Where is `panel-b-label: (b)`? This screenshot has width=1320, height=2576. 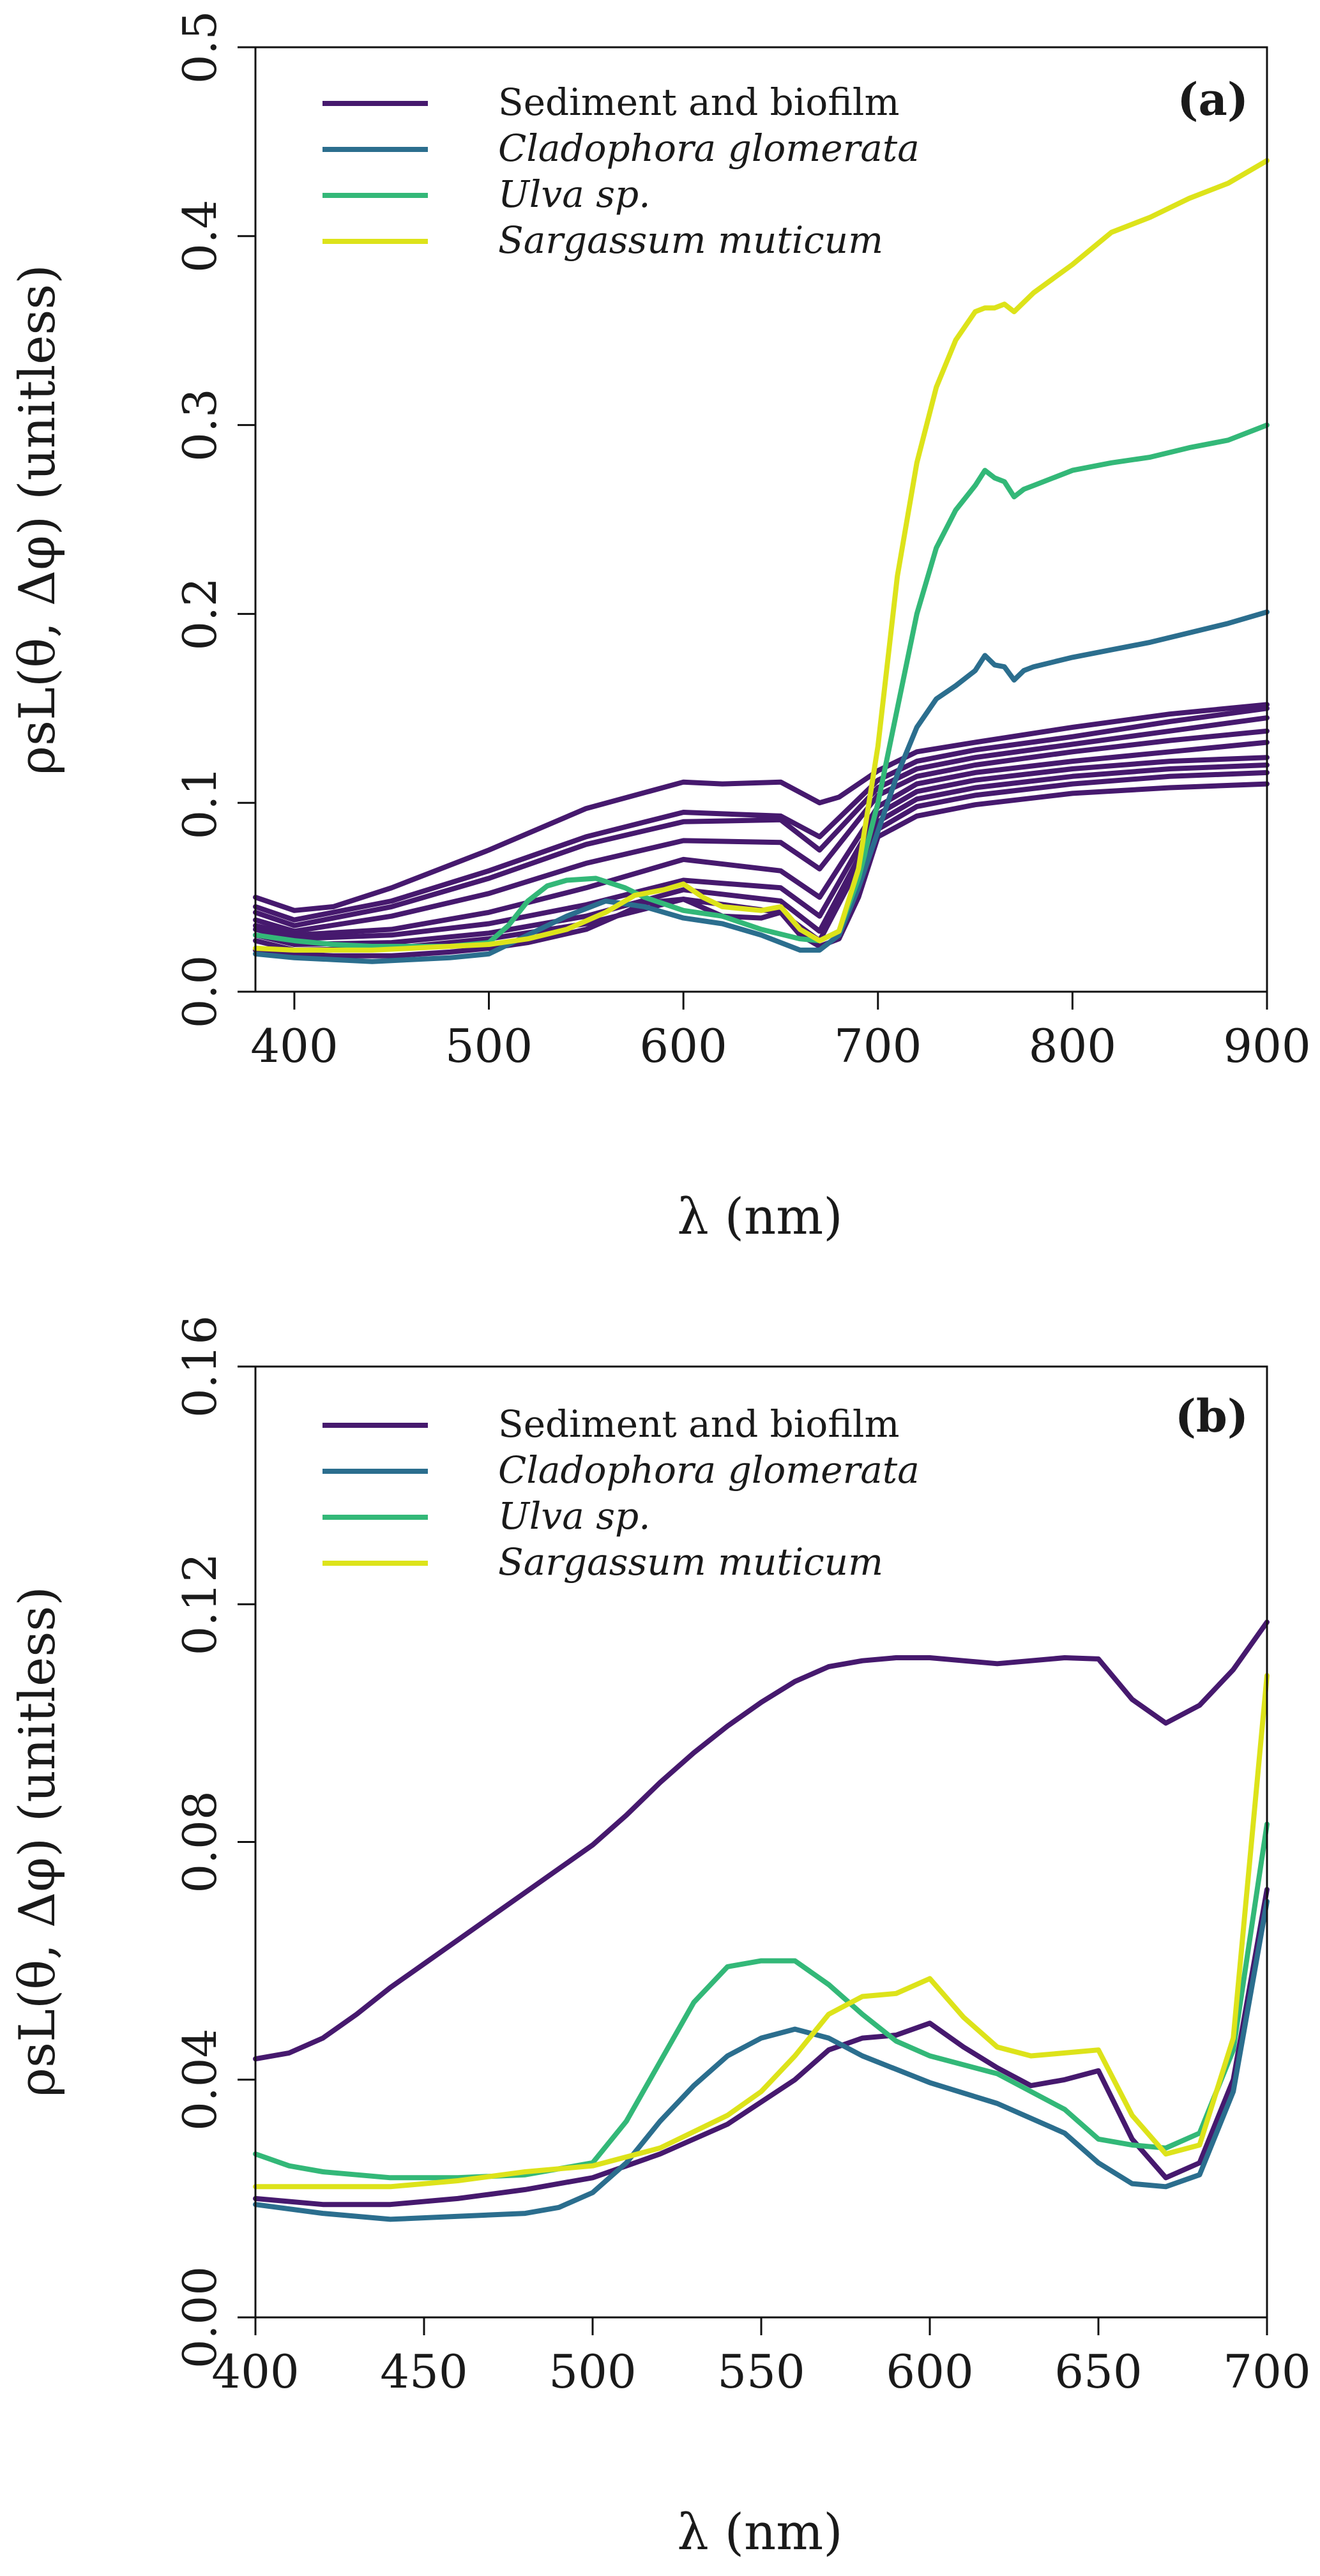 panel-b-label: (b) is located at coordinates (1211, 1417).